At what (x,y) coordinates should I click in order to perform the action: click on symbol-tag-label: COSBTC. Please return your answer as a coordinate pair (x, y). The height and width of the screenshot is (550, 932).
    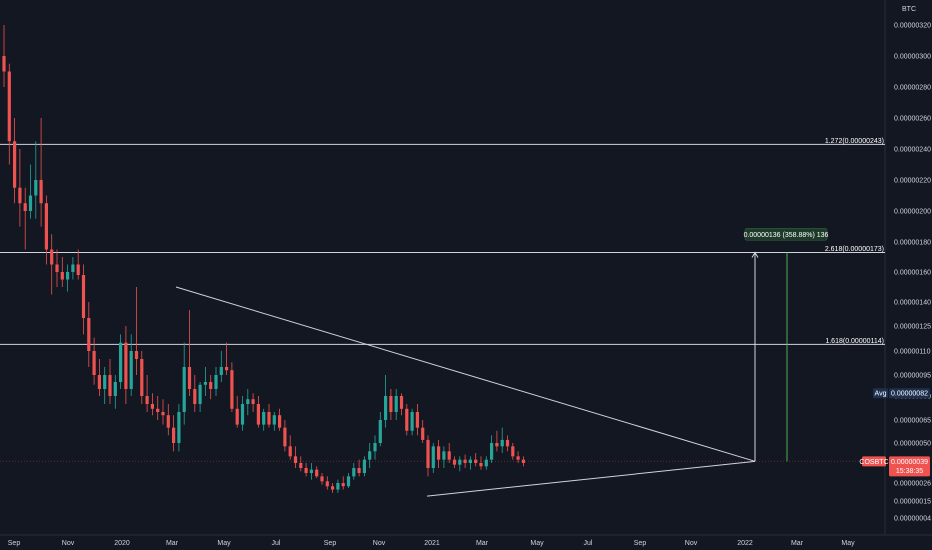
    Looking at the image, I should click on (873, 462).